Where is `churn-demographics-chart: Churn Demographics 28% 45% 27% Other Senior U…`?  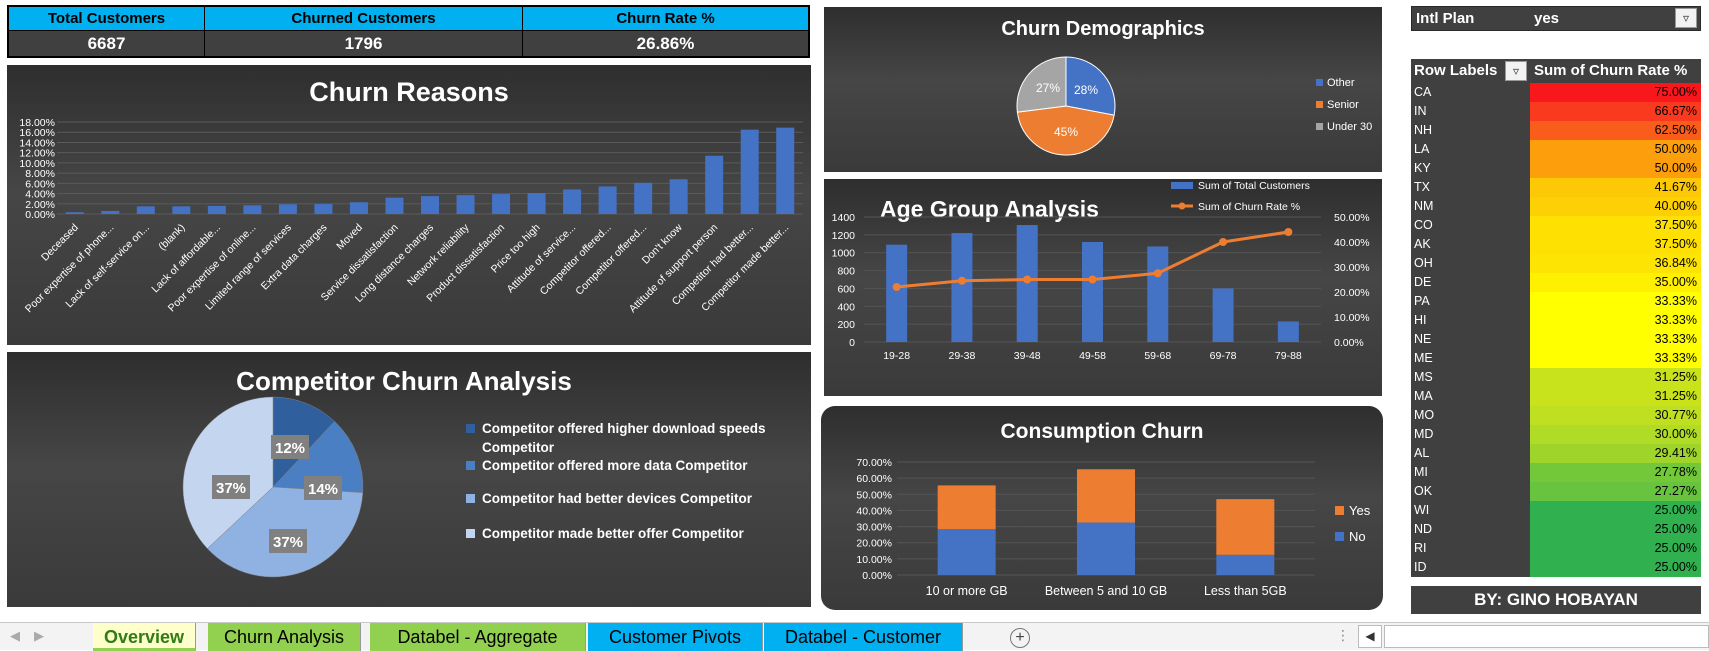
churn-demographics-chart: Churn Demographics 28% 45% 27% Other Senior U… is located at coordinates (1103, 89).